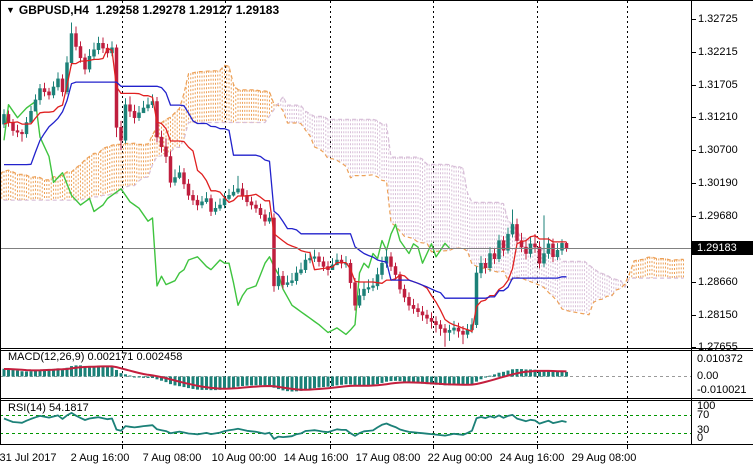 This screenshot has height=470, width=753. What do you see at coordinates (46, 357) in the screenshot?
I see `macd-name: MACD(12,26,9)` at bounding box center [46, 357].